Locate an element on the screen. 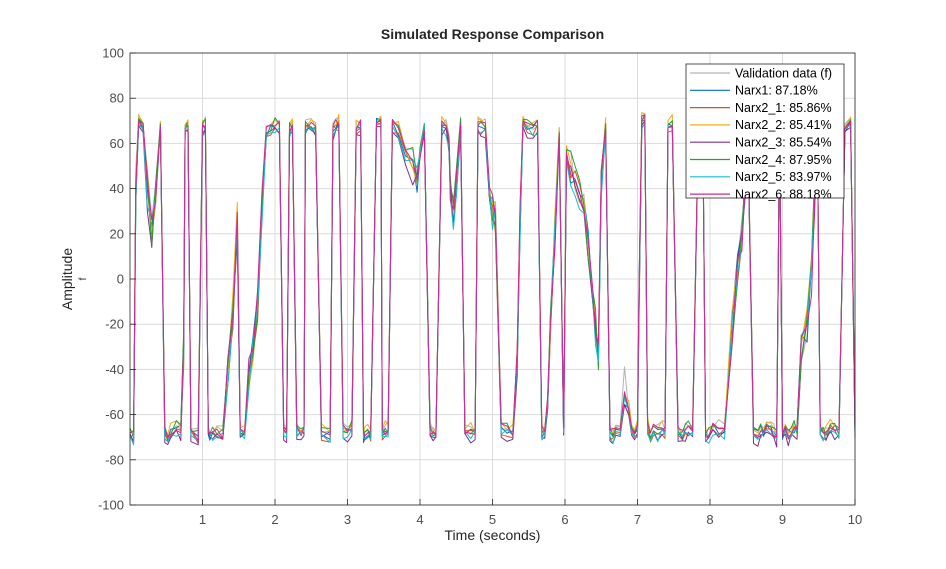  x-tick-label: 1 is located at coordinates (202, 519).